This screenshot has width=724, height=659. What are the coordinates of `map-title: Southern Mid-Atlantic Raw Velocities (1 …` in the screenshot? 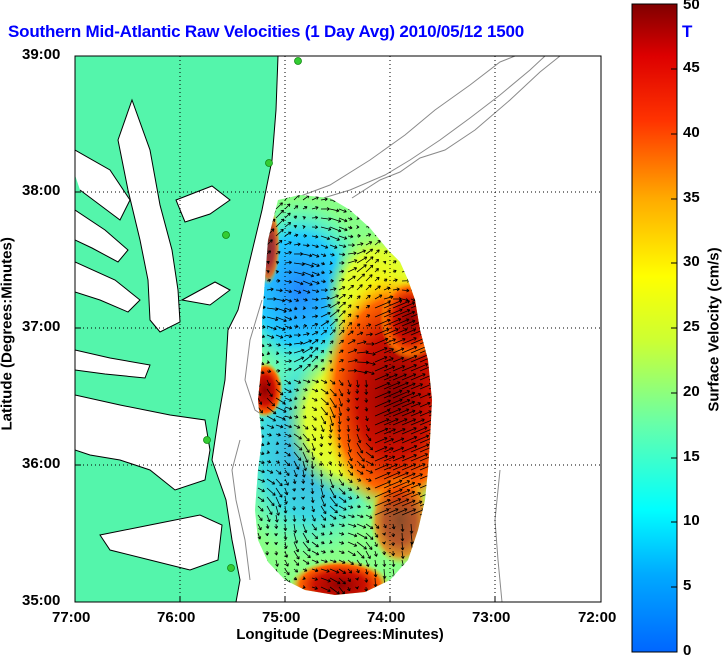 It's located at (266, 31).